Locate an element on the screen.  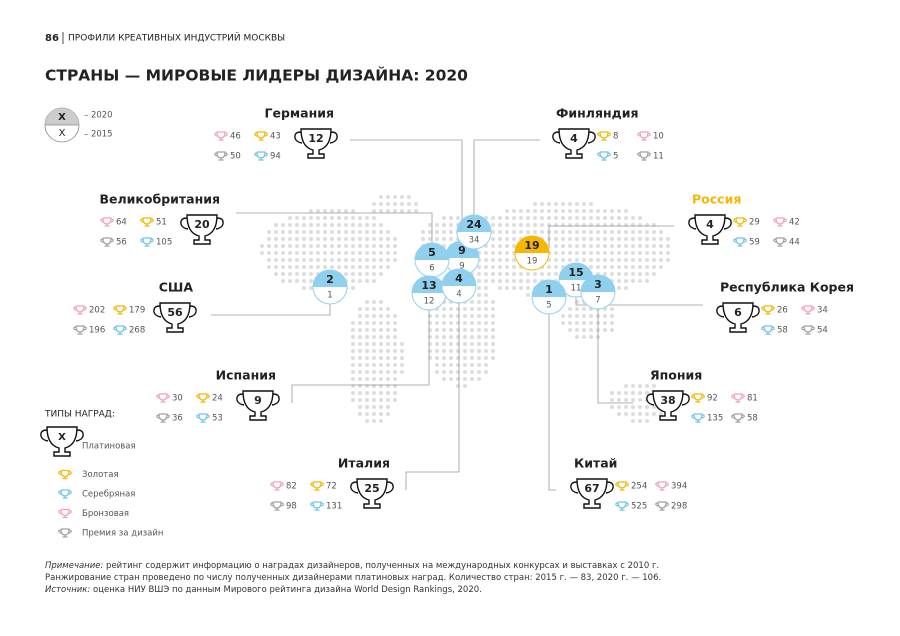
design-count: 36 is located at coordinates (177, 419).